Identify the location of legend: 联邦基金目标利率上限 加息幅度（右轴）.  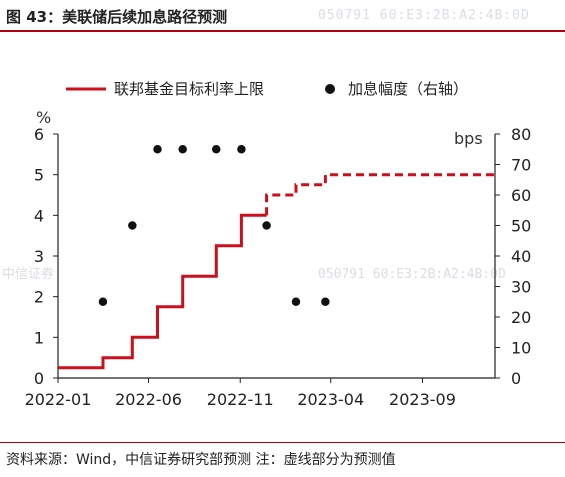
(267, 89).